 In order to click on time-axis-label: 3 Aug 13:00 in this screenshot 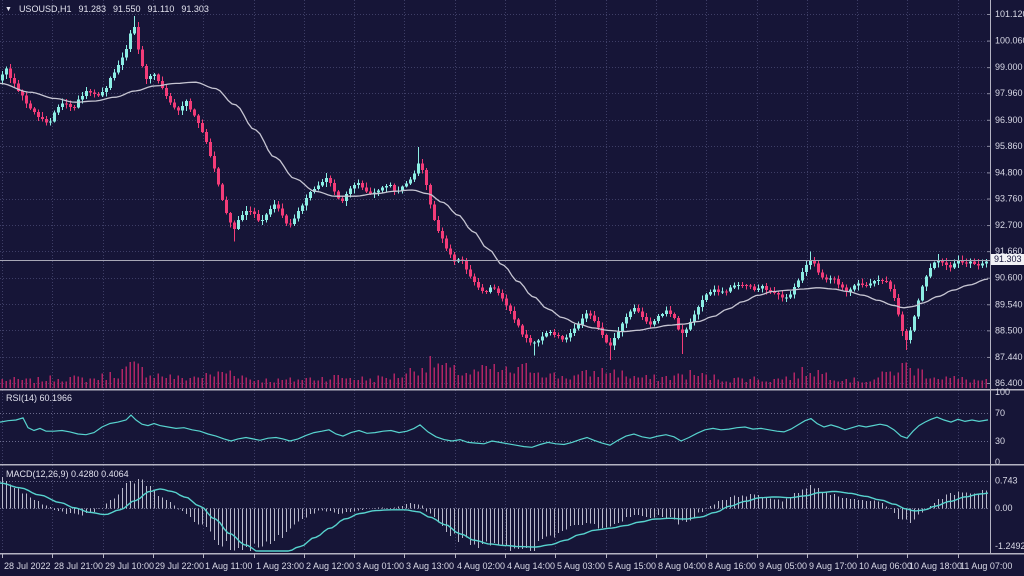, I will do `click(430, 566)`.